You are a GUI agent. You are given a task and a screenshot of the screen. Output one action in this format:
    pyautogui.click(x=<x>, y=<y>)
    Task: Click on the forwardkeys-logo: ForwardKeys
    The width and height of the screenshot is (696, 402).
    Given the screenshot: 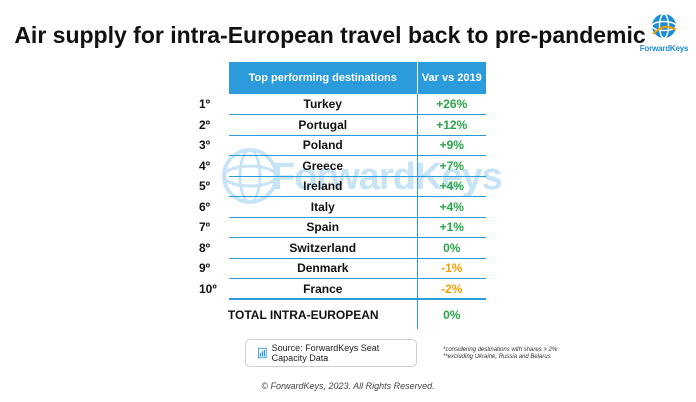 What is the action you would take?
    pyautogui.click(x=664, y=34)
    